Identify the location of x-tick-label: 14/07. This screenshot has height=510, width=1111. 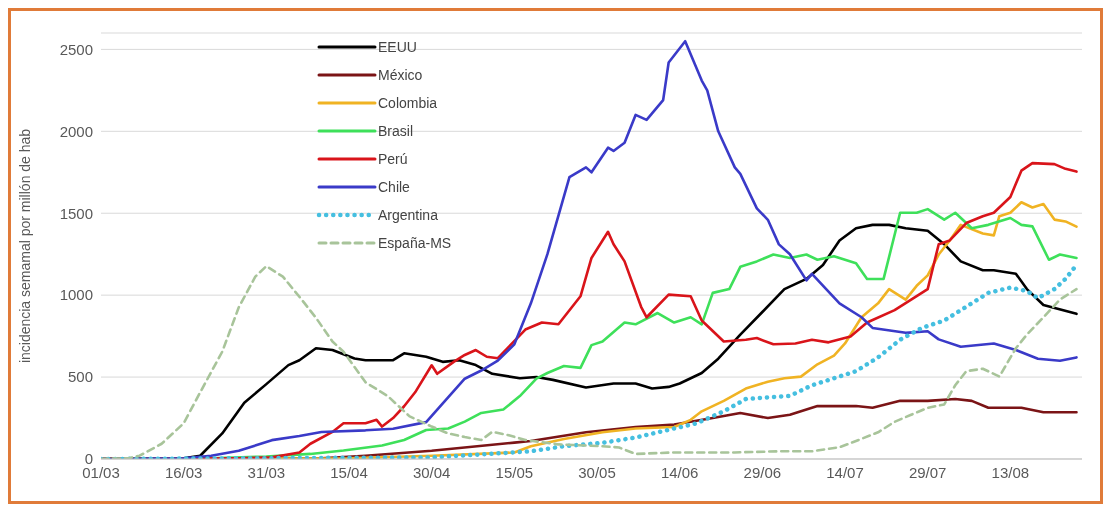
(845, 472).